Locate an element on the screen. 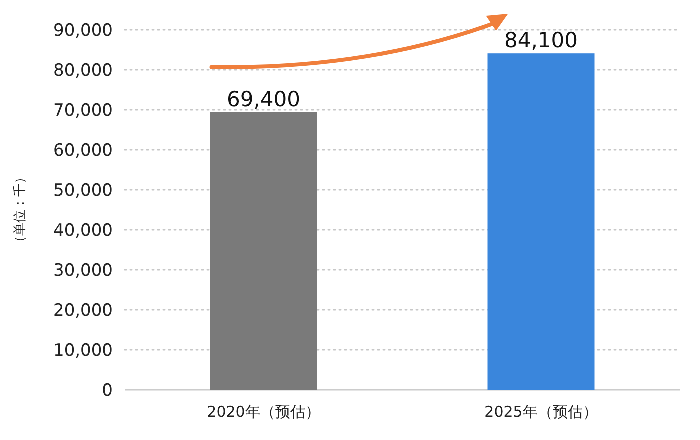 The width and height of the screenshot is (700, 440). data-label: 84,100 is located at coordinates (541, 40).